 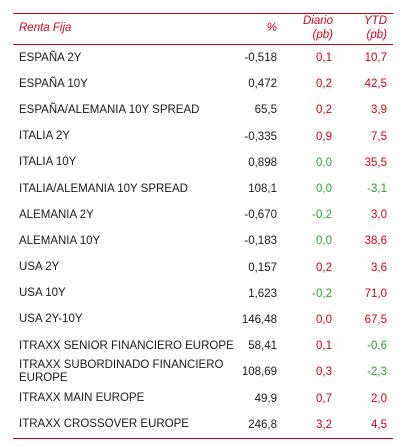 I want to click on row-ytd: -3,1, so click(x=377, y=189).